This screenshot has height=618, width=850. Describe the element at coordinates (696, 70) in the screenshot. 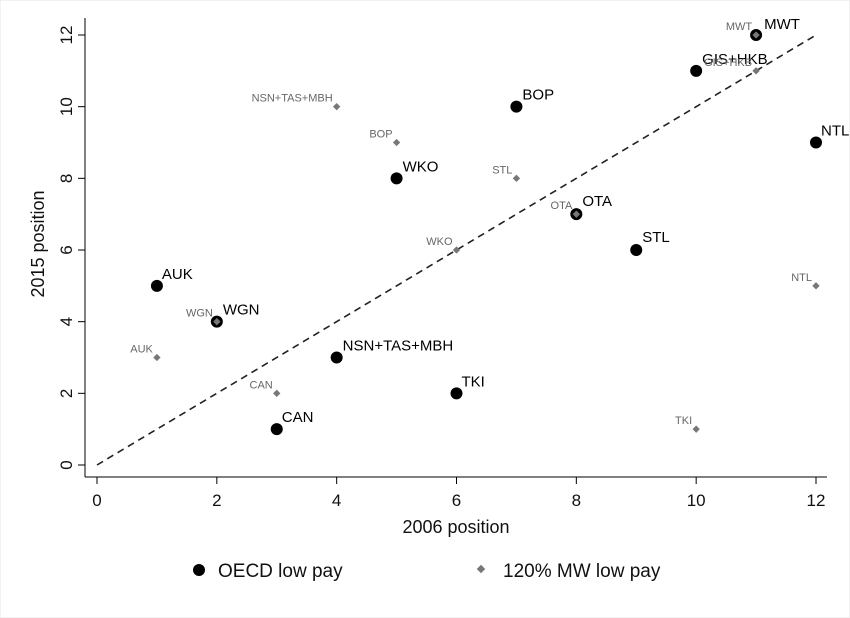

I see `oecd-point-gis-hkb` at that location.